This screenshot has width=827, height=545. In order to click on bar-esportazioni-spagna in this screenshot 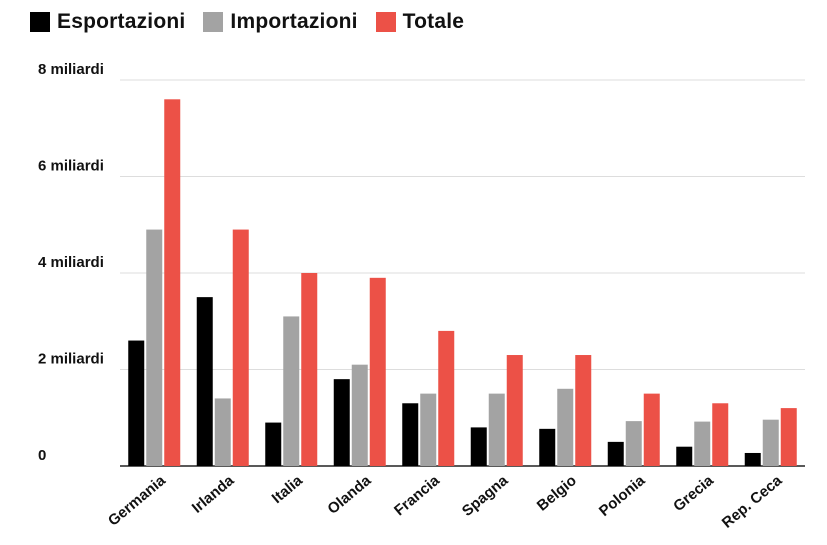, I will do `click(478, 446)`.